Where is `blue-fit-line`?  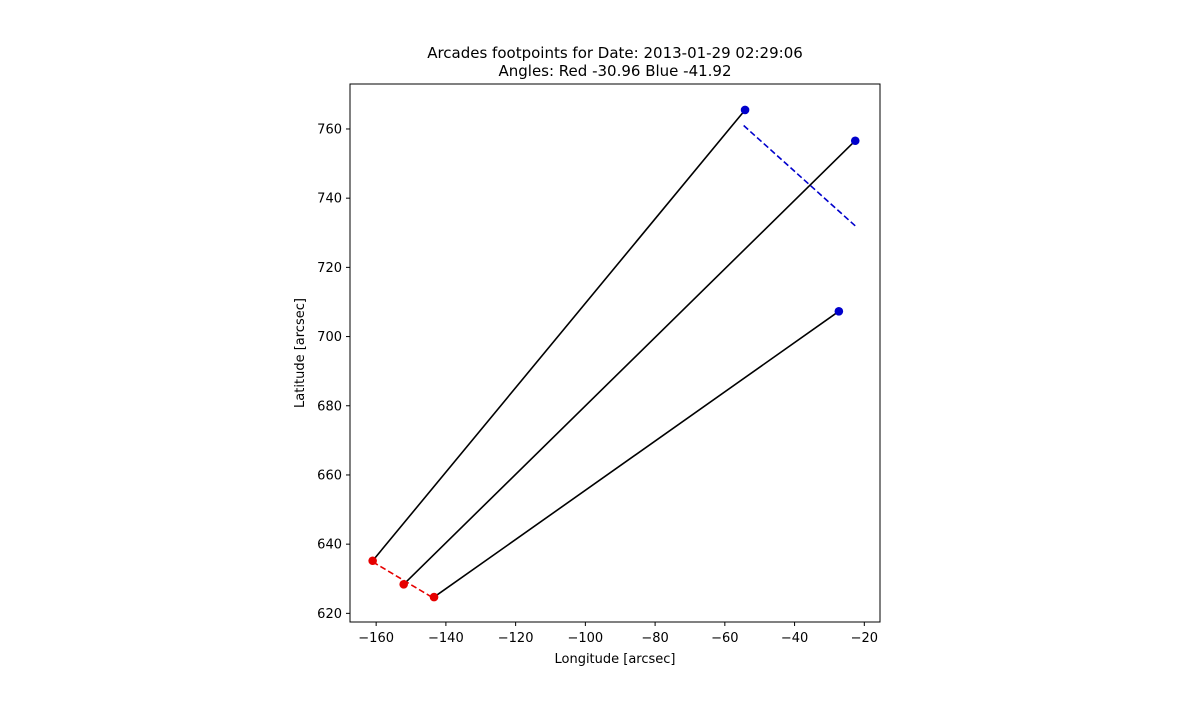 blue-fit-line is located at coordinates (799, 175).